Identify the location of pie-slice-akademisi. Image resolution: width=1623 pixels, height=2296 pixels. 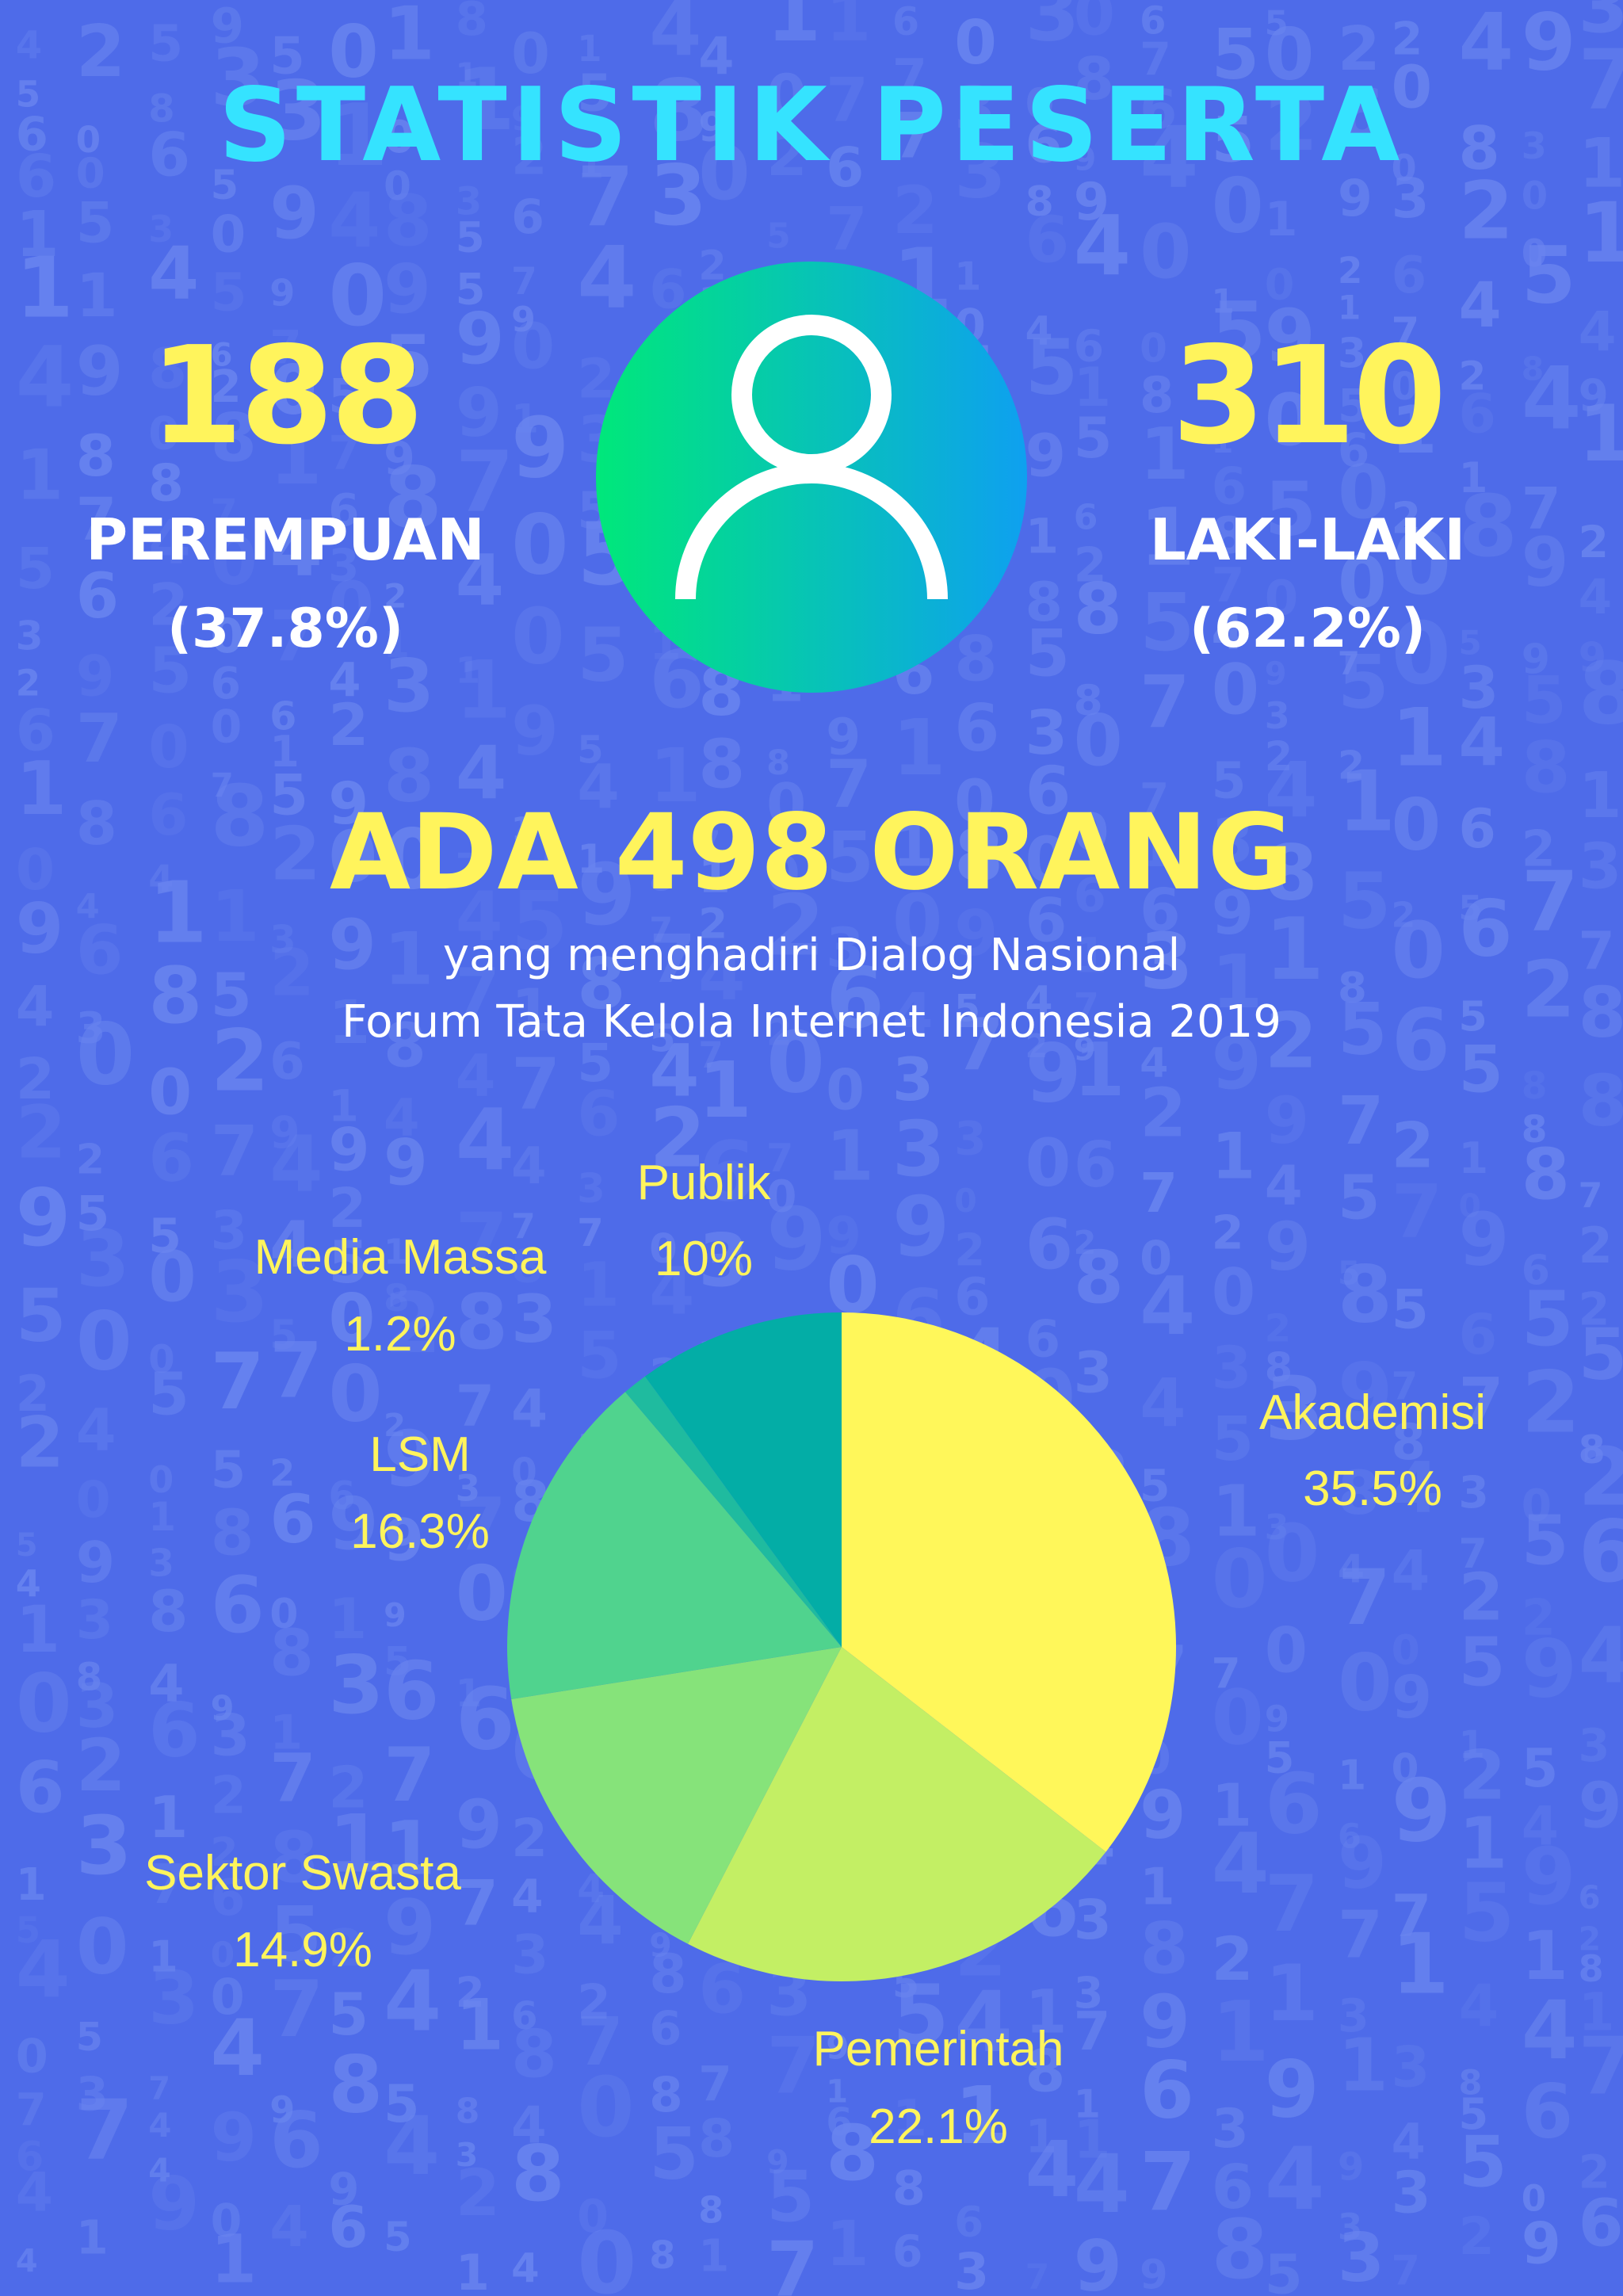
(1009, 1582).